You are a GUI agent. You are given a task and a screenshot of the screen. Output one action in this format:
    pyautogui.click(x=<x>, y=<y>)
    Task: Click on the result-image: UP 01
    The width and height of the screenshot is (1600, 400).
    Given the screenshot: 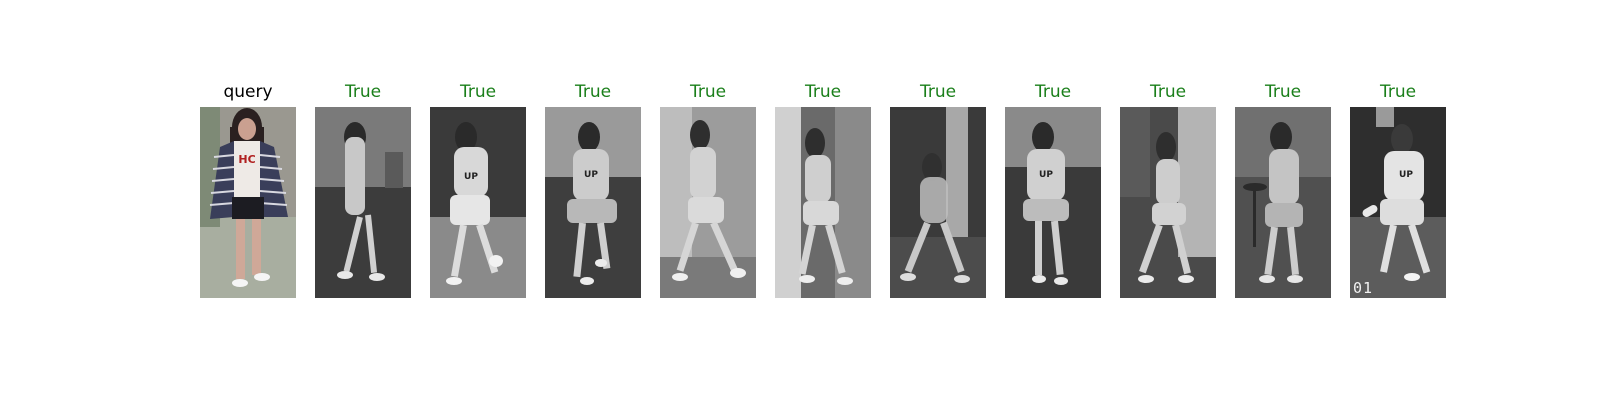 What is the action you would take?
    pyautogui.click(x=1398, y=202)
    